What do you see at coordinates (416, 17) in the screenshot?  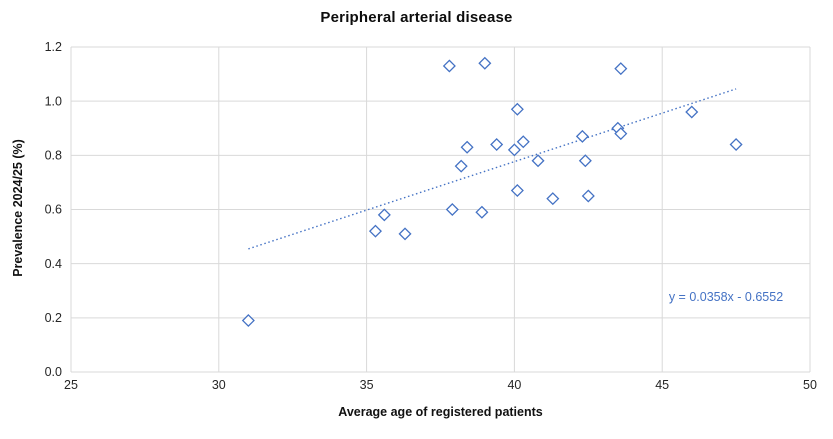 I see `chart-title: Peripheral arterial disease` at bounding box center [416, 17].